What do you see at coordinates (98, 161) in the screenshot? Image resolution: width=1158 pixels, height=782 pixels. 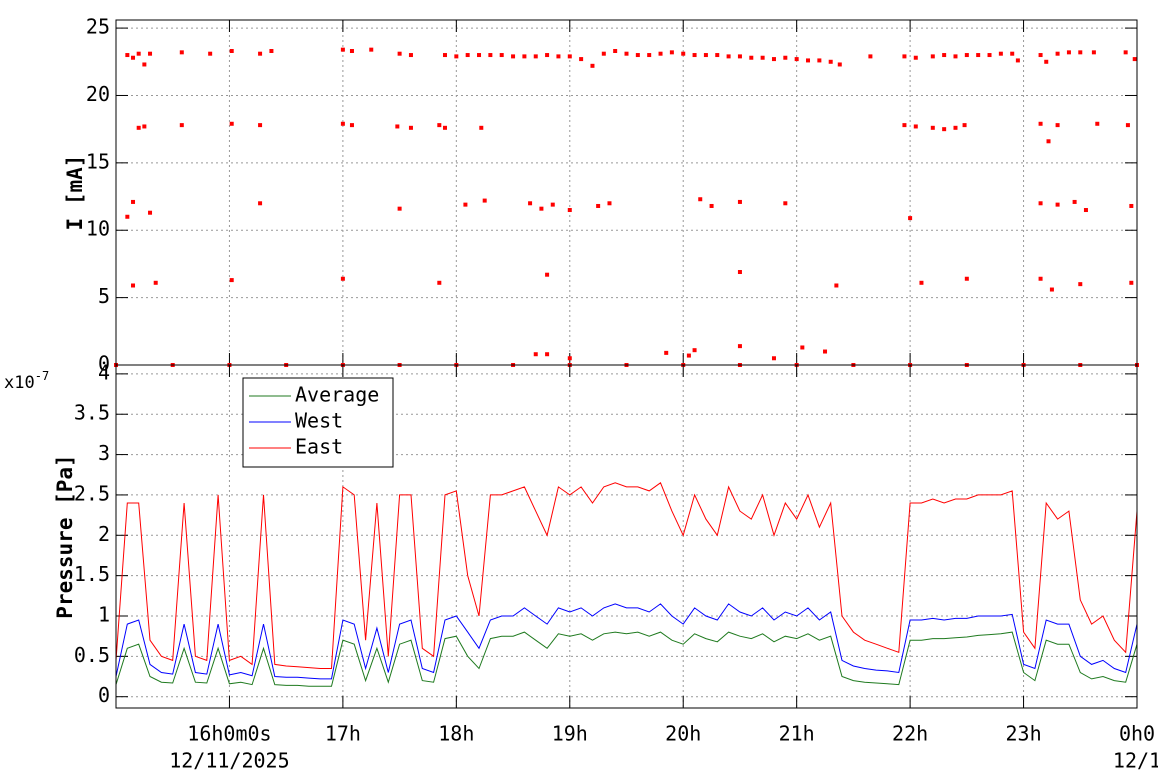 I see `y-tick-label: 15` at bounding box center [98, 161].